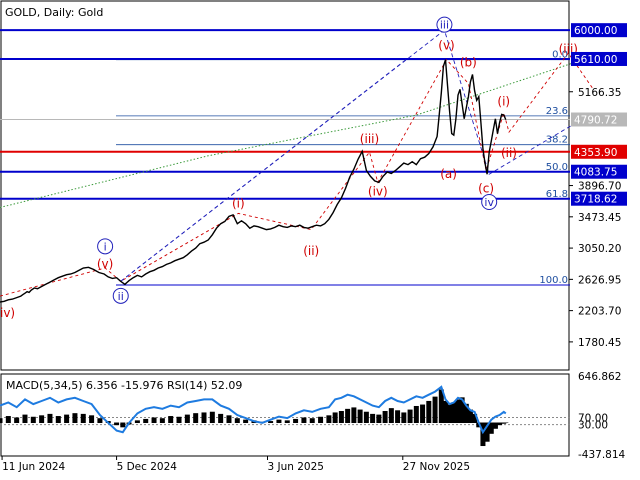  What do you see at coordinates (595, 200) in the screenshot?
I see `level-tag-label-4: 3718.62` at bounding box center [595, 200].